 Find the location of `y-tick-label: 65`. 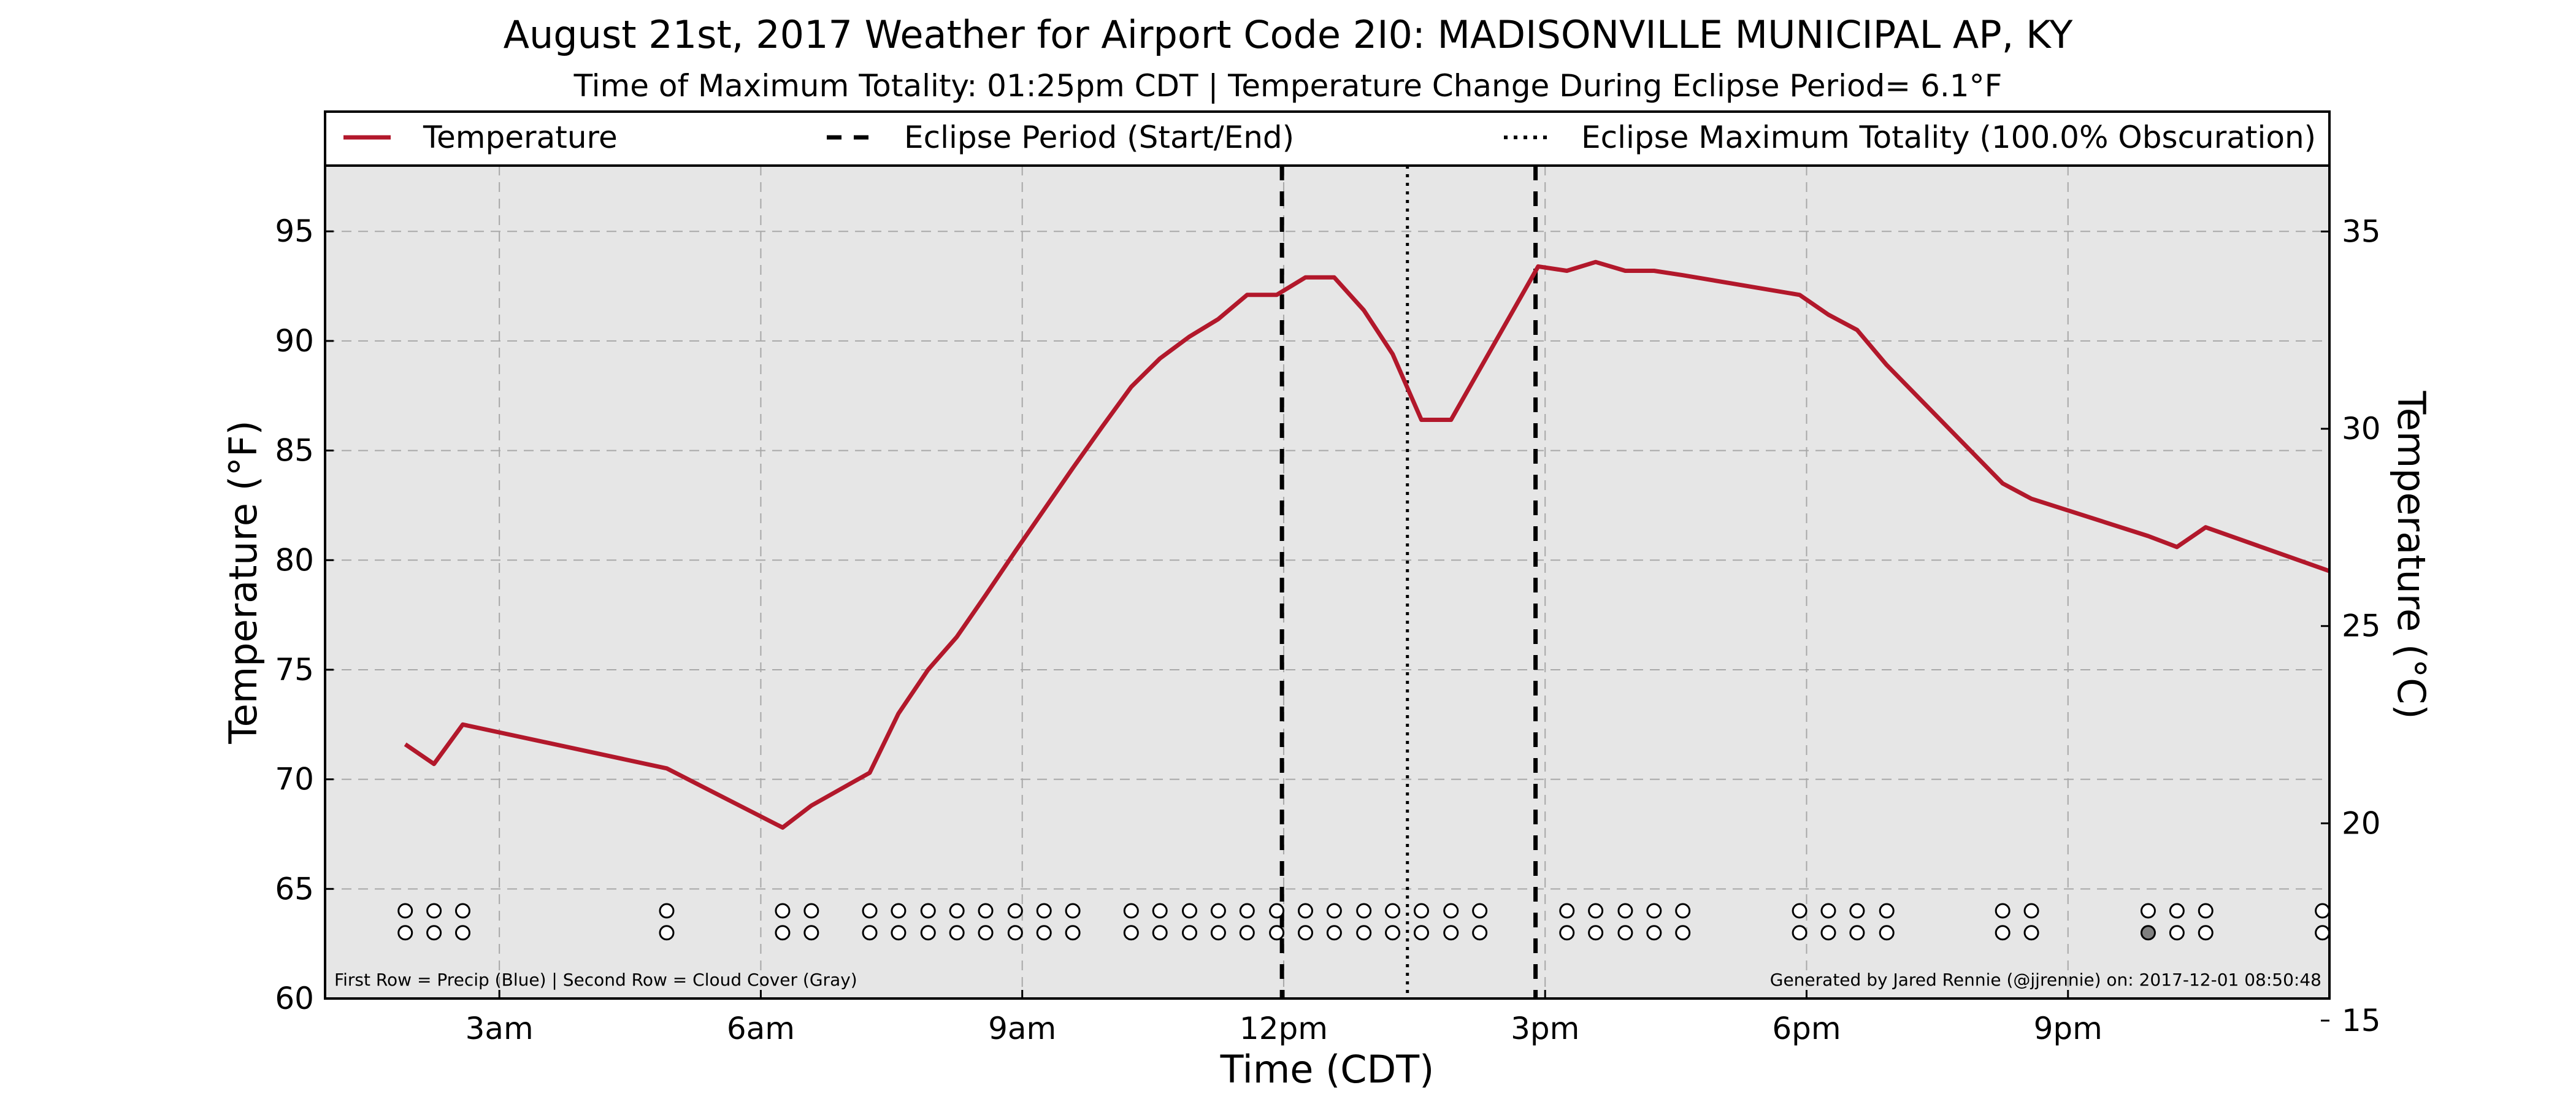

y-tick-label: 65 is located at coordinates (294, 889).